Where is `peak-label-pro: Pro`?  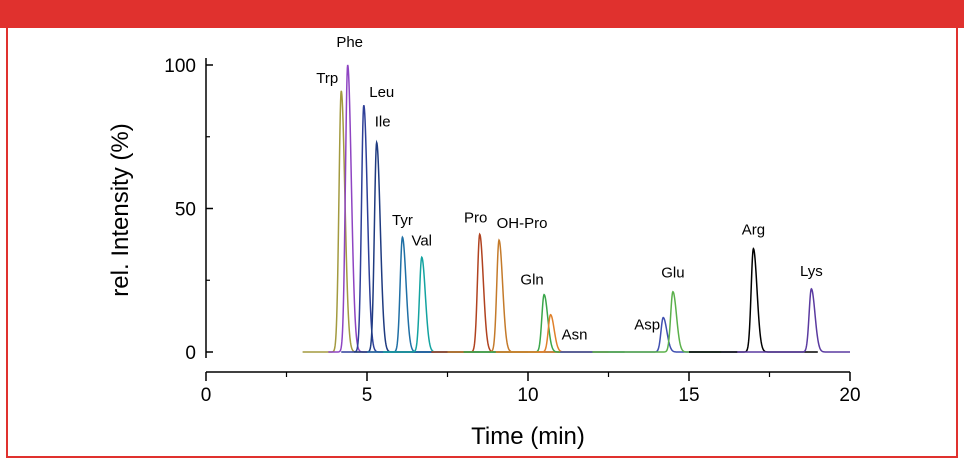 peak-label-pro: Pro is located at coordinates (475, 217).